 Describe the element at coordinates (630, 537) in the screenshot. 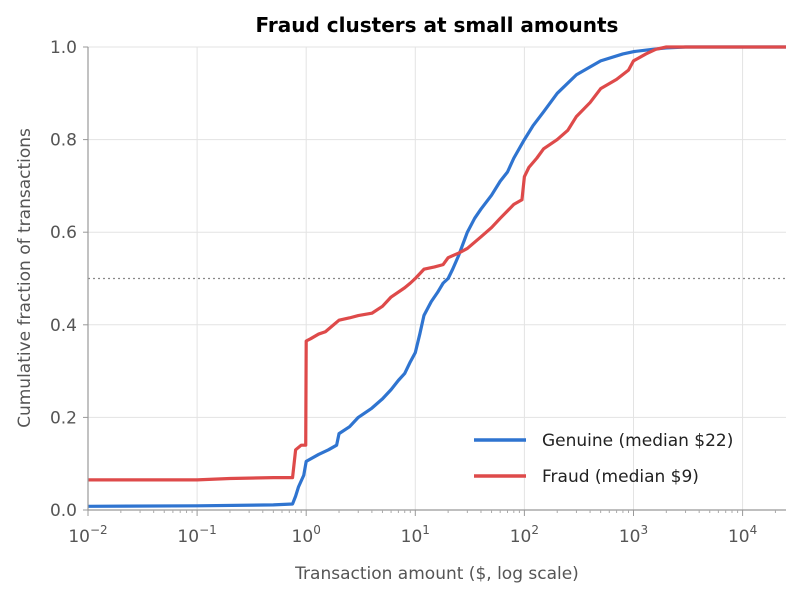

I see `x-tick-label-base-5: 10` at that location.